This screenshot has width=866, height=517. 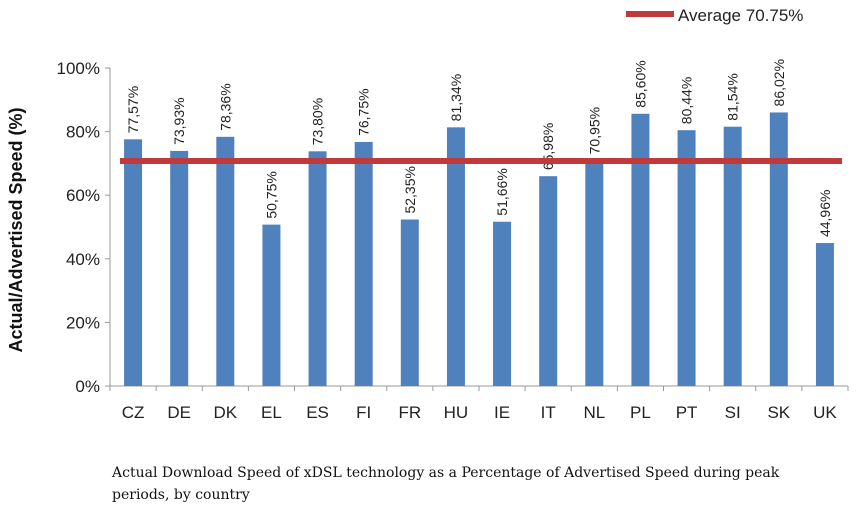 What do you see at coordinates (732, 256) in the screenshot?
I see `bar-si` at bounding box center [732, 256].